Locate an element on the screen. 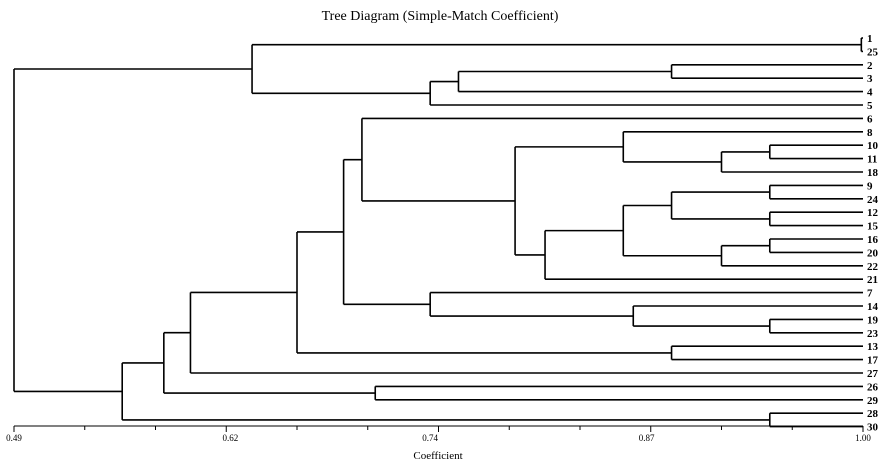 This screenshot has height=469, width=892. leaf-label: 15 is located at coordinates (873, 227).